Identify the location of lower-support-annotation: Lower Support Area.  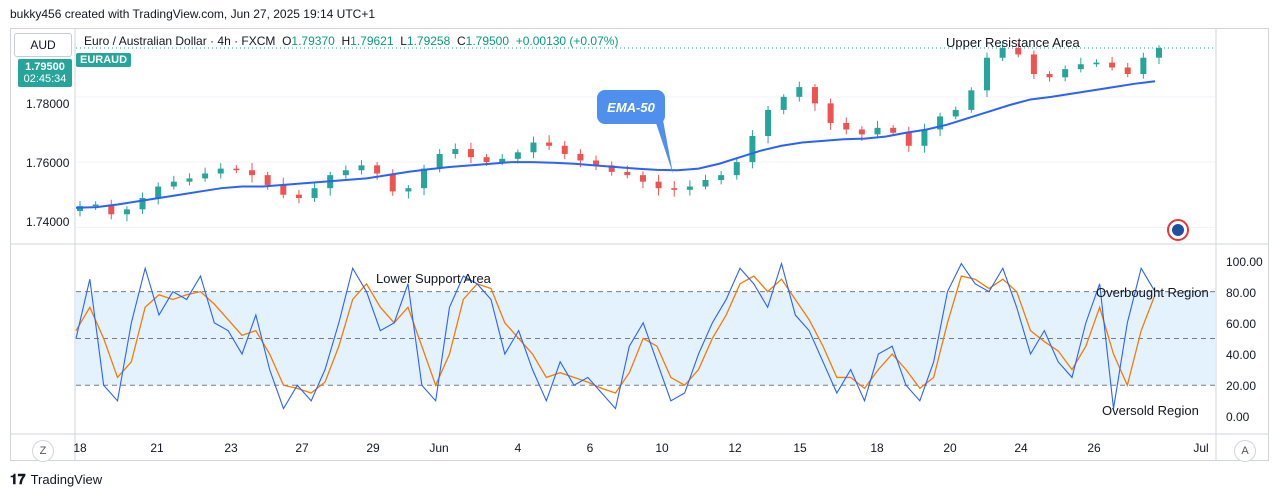
(433, 278).